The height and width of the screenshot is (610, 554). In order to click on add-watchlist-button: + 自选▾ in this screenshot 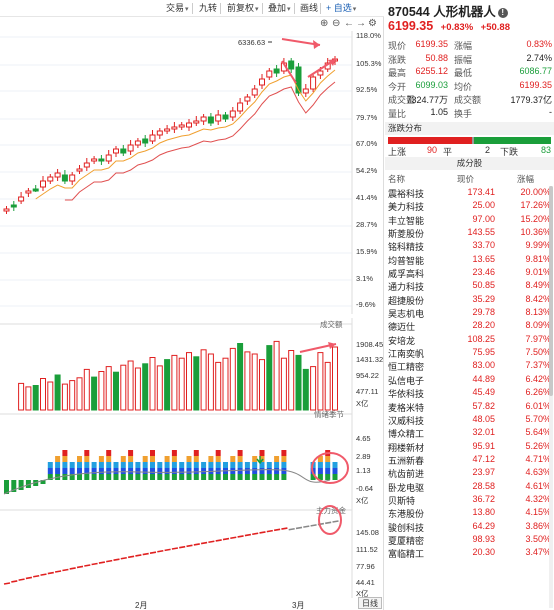, I will do `click(341, 8)`.